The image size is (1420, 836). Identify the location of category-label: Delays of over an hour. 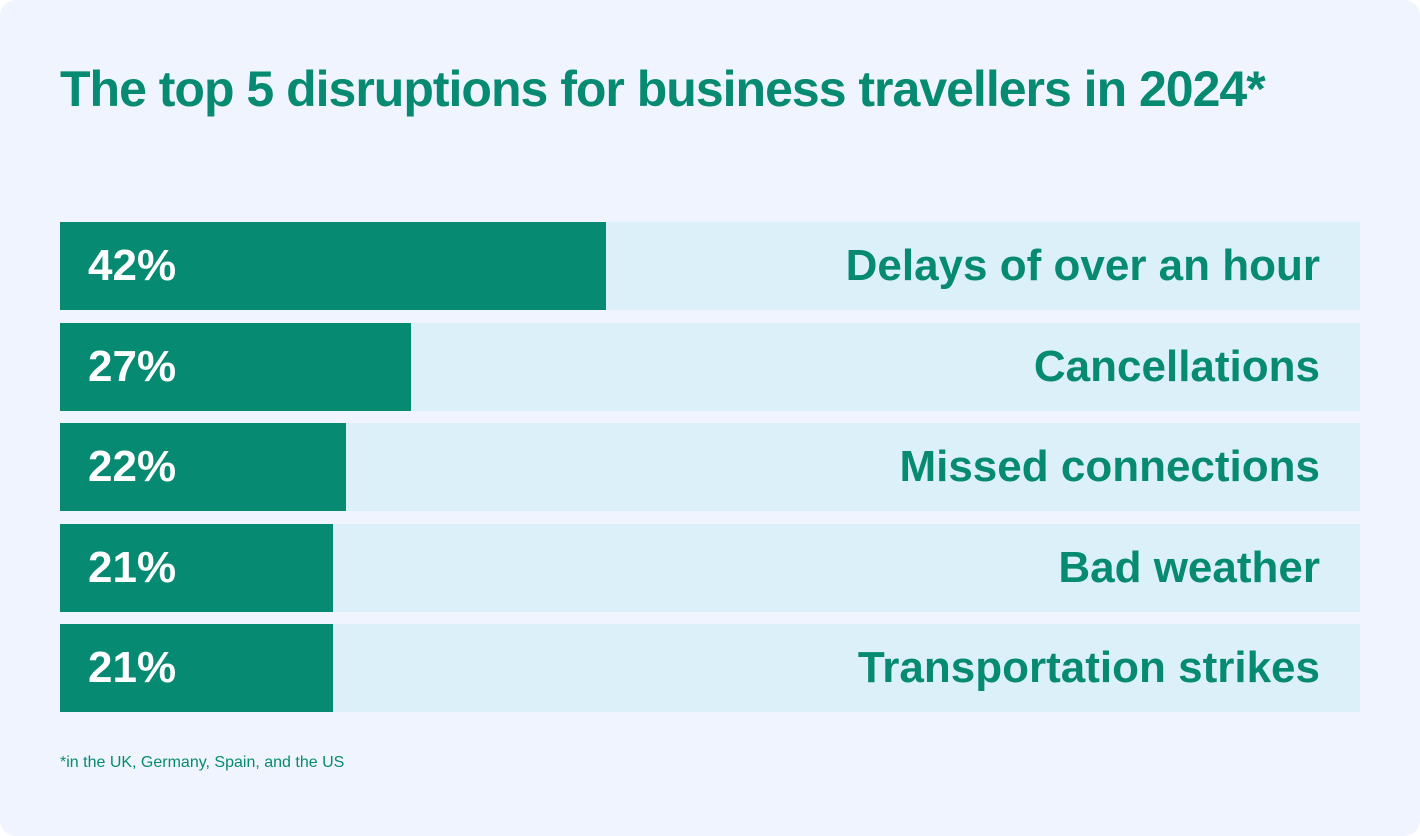
(1082, 265).